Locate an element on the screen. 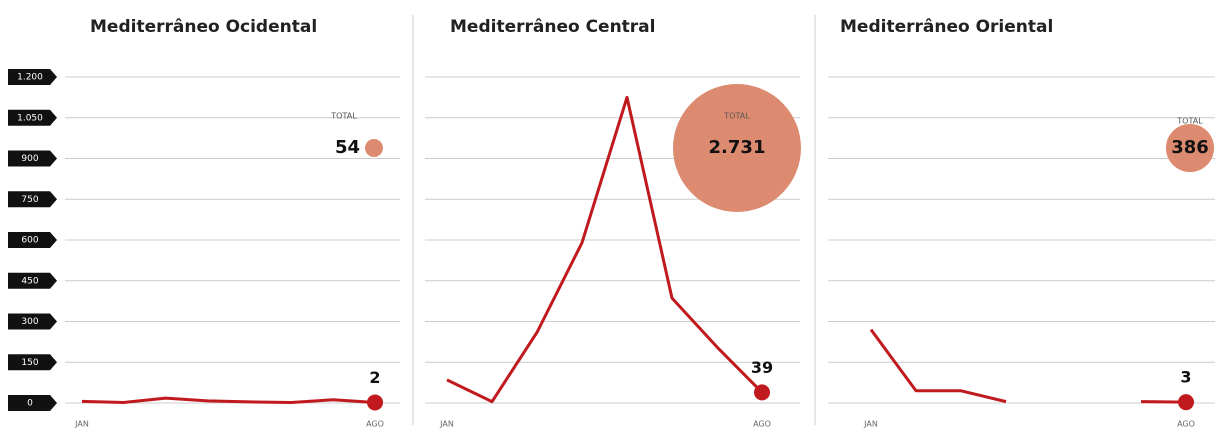  y-tick-label: 450 is located at coordinates (29, 281).